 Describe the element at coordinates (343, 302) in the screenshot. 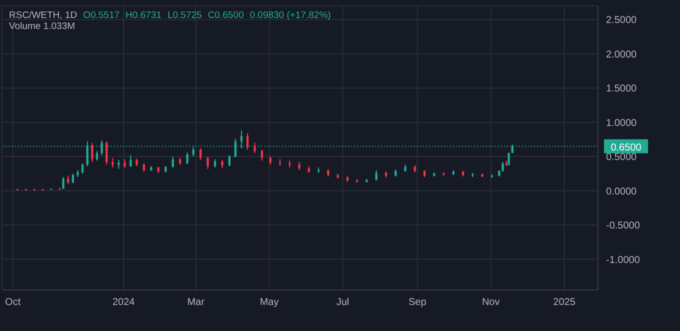

I see `x-tick-label: Jul` at that location.